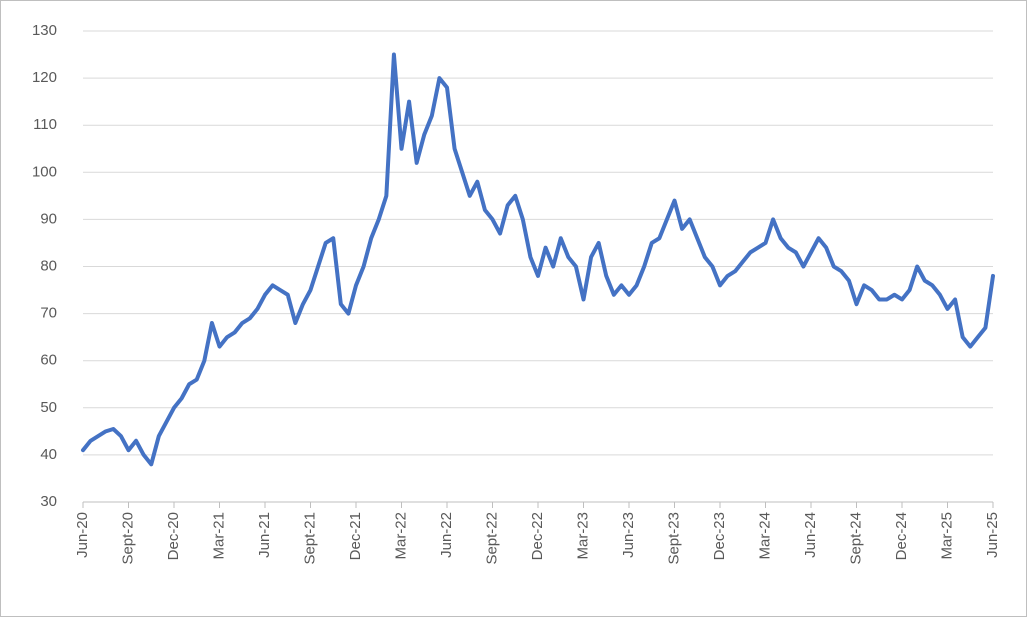 The width and height of the screenshot is (1027, 617). What do you see at coordinates (855, 538) in the screenshot?
I see `x-tick-label: Sept-24` at bounding box center [855, 538].